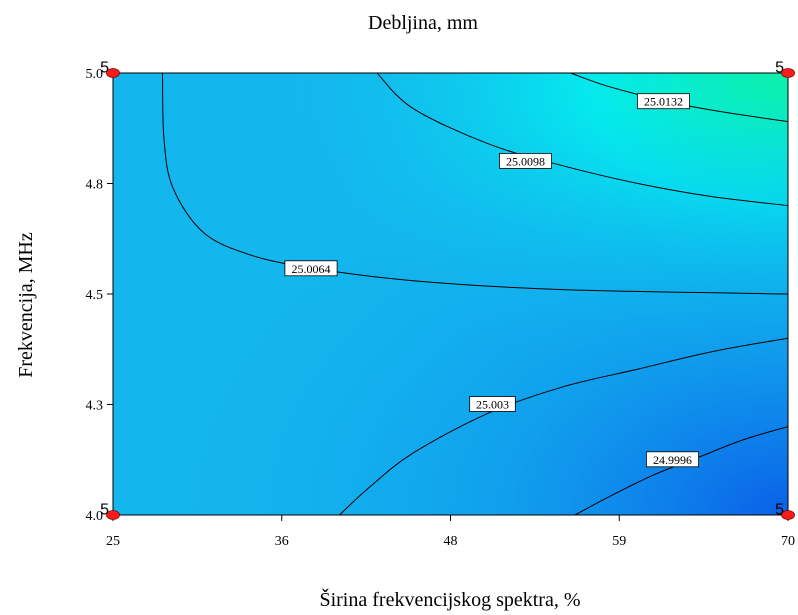  What do you see at coordinates (788, 541) in the screenshot?
I see `x-tick-label: 70` at bounding box center [788, 541].